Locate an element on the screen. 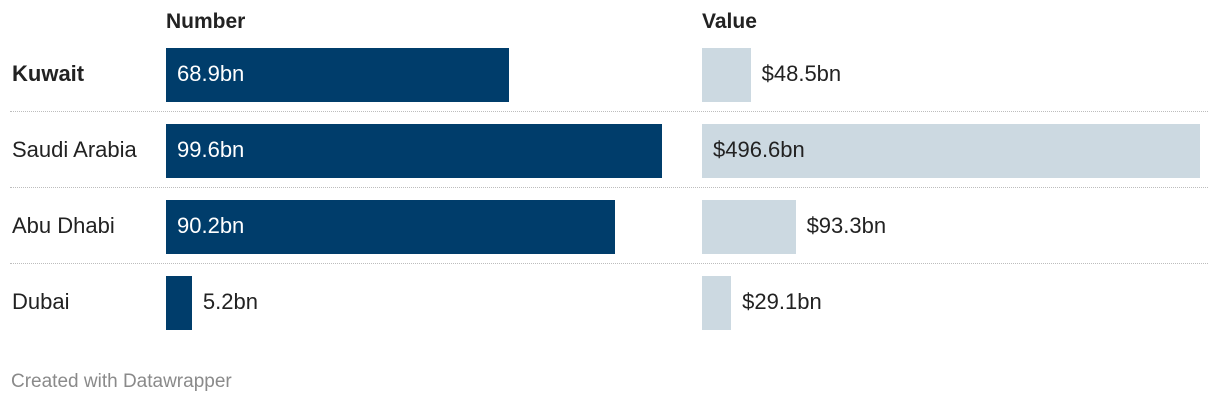 Image resolution: width=1220 pixels, height=406 pixels. row-label: Dubai is located at coordinates (41, 301).